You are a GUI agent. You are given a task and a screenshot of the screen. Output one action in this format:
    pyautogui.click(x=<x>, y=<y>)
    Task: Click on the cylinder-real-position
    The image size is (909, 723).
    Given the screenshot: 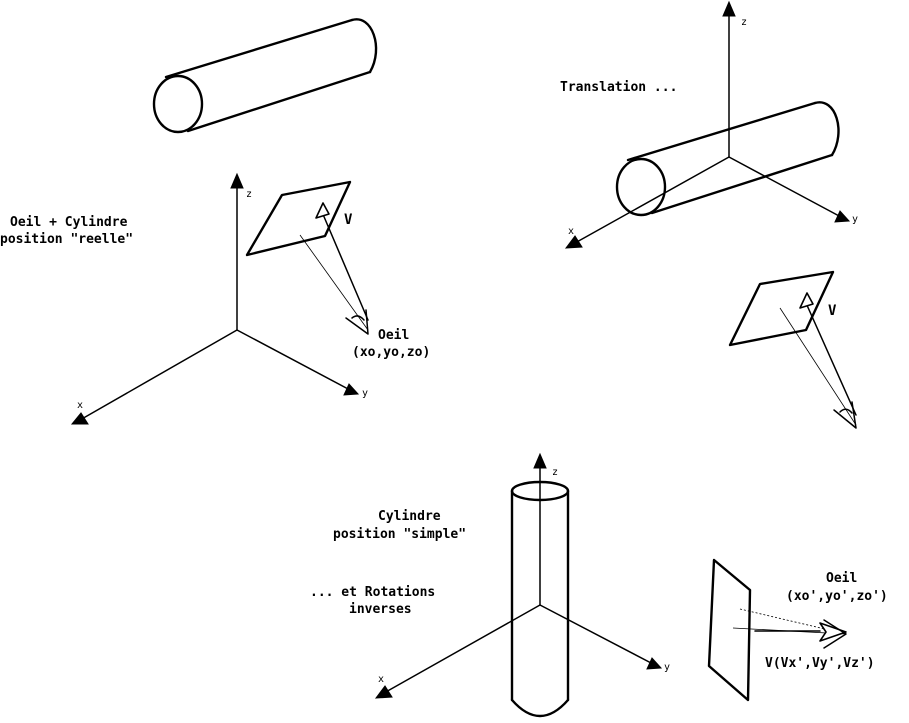 What is the action you would take?
    pyautogui.click(x=265, y=76)
    